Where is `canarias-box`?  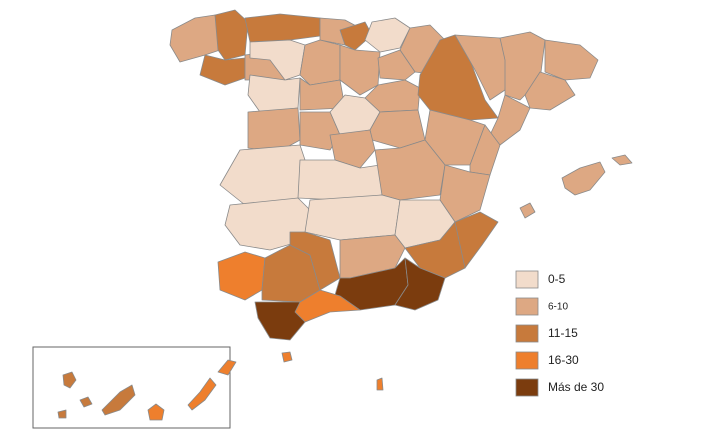 canarias-box is located at coordinates (131, 387).